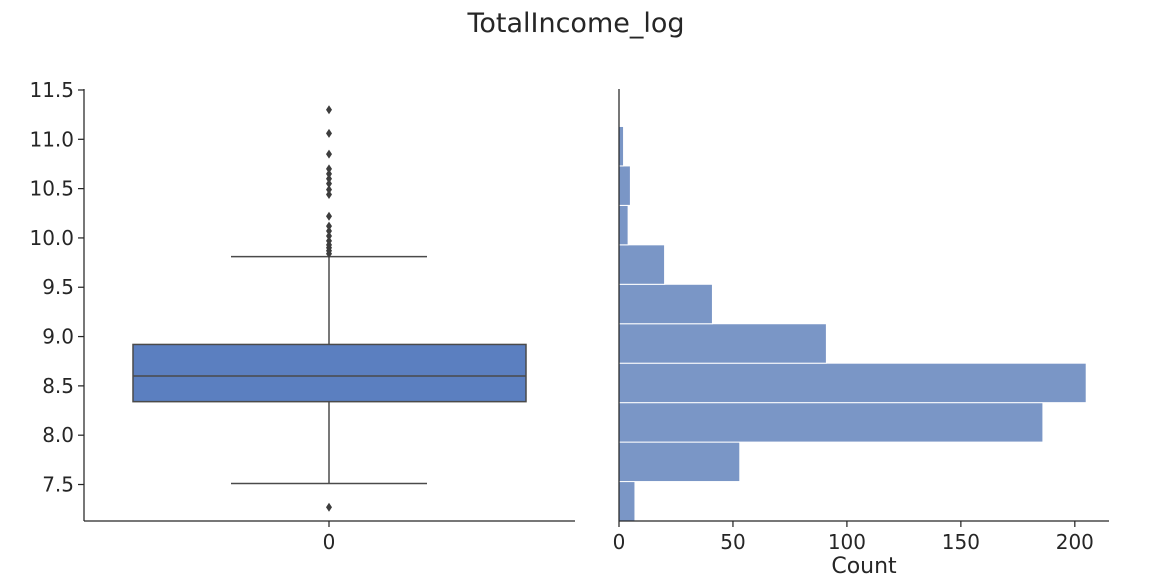  Describe the element at coordinates (58, 287) in the screenshot. I see `y-tick-label: 9.5` at that location.